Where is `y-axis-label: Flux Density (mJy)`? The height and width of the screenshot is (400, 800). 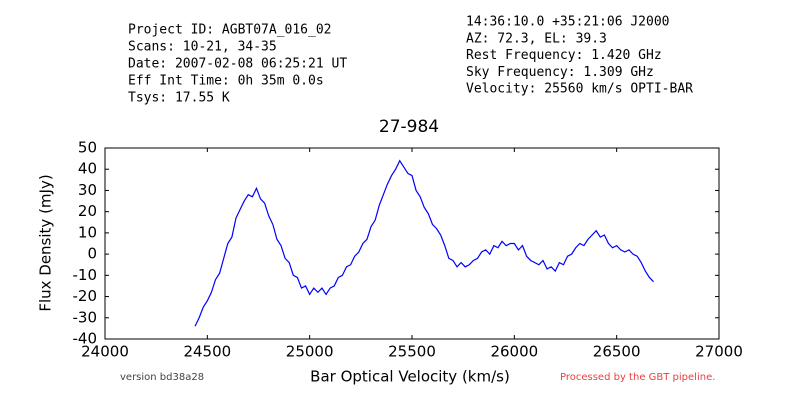
y-axis-label: Flux Density (mJy) is located at coordinates (46, 242).